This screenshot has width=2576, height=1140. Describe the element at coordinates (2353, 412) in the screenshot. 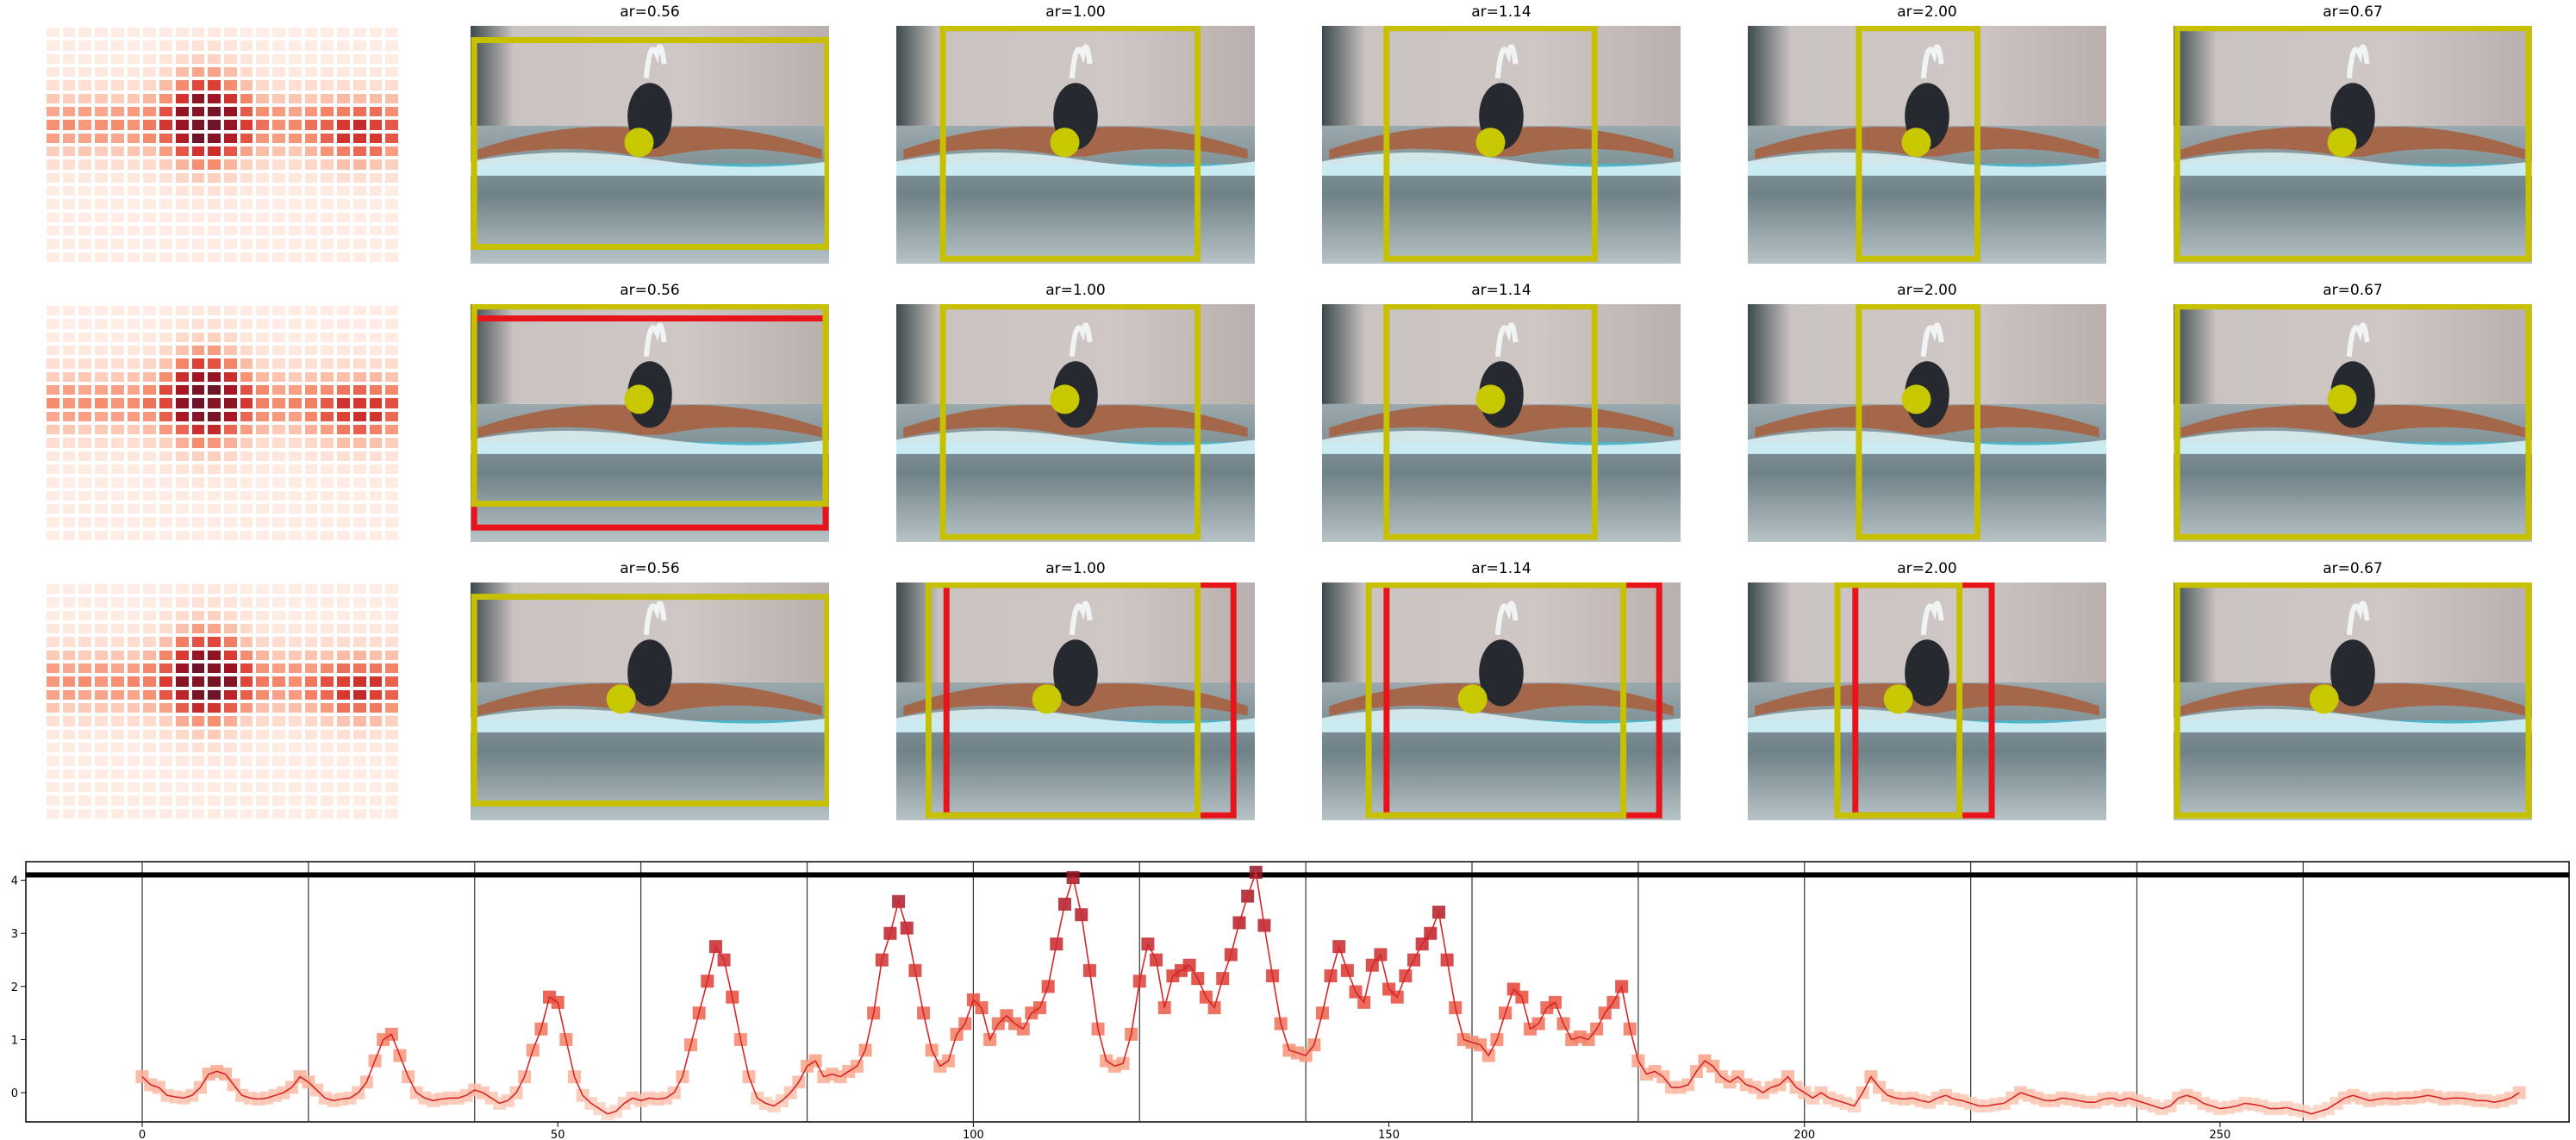

I see `photo-panel: ar=0.67` at that location.